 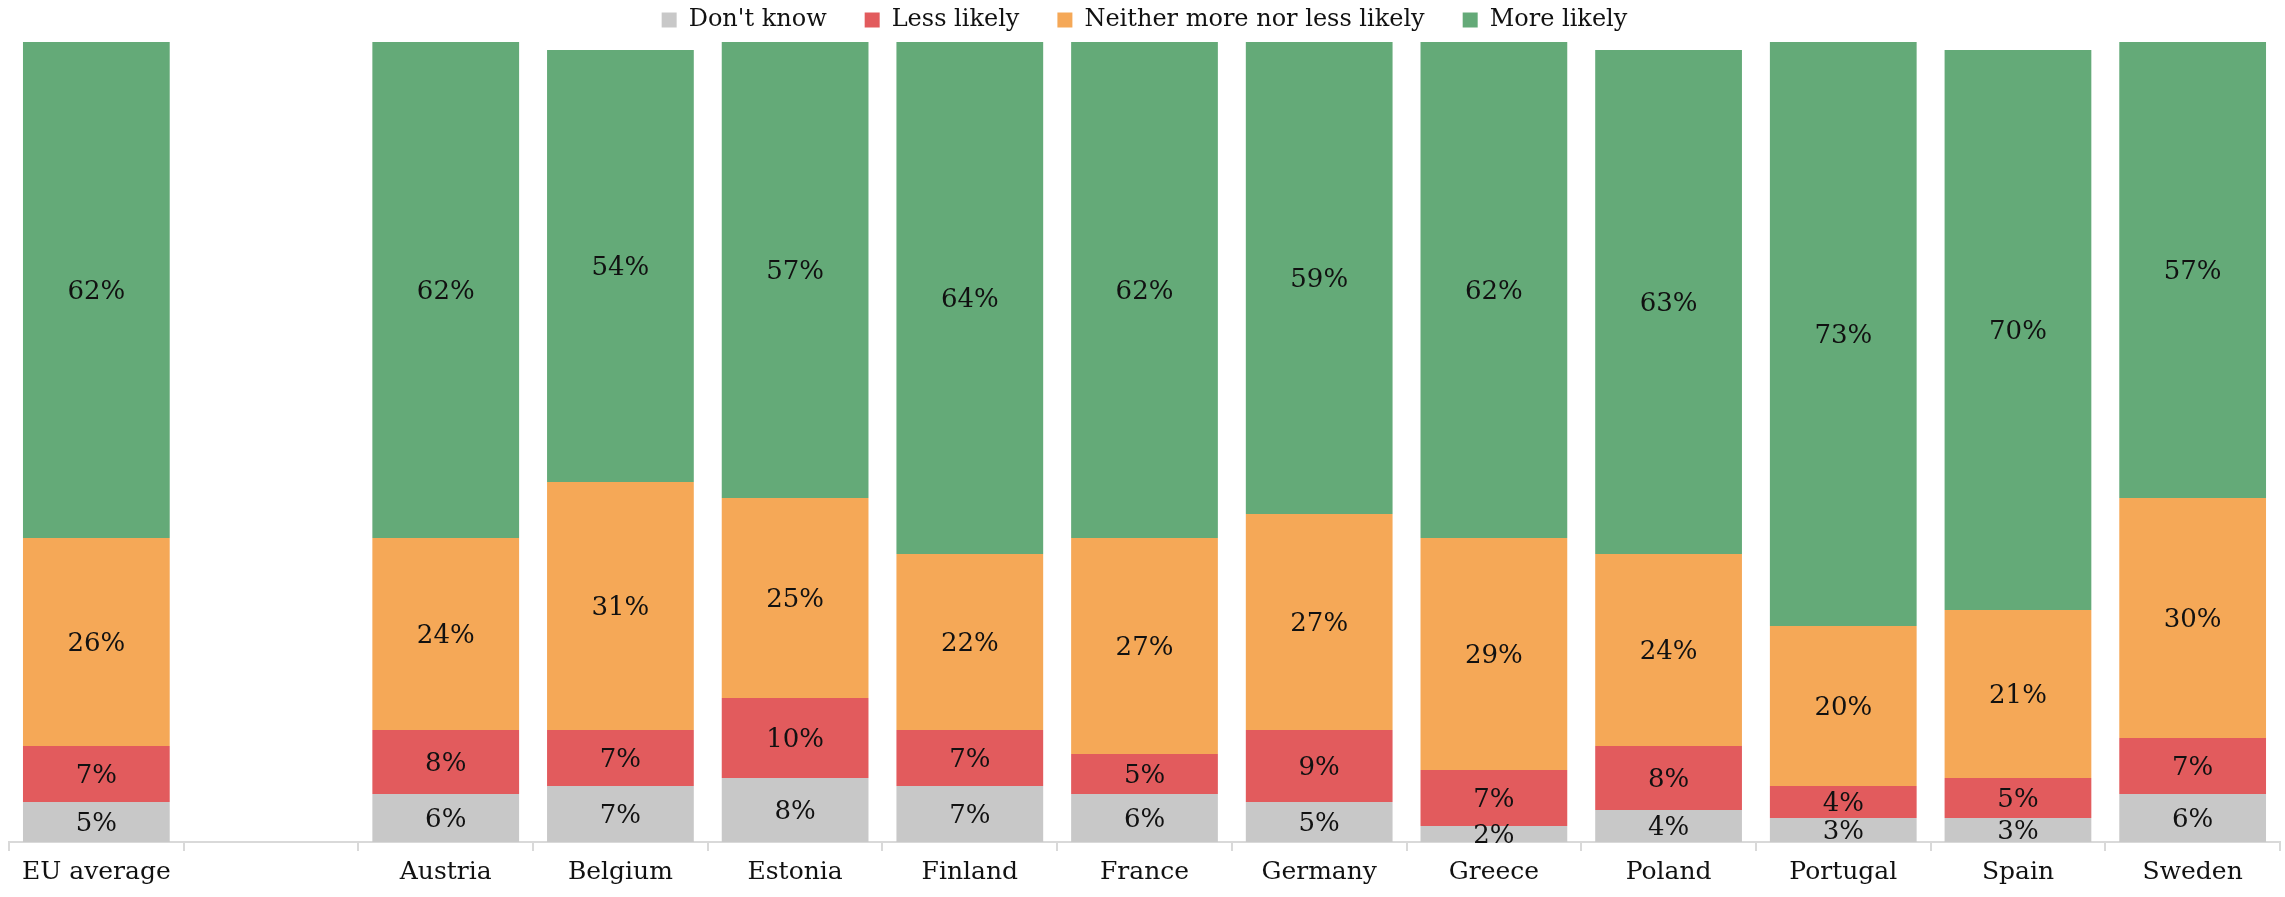 What do you see at coordinates (970, 870) in the screenshot?
I see `x-tick-label: Finland` at bounding box center [970, 870].